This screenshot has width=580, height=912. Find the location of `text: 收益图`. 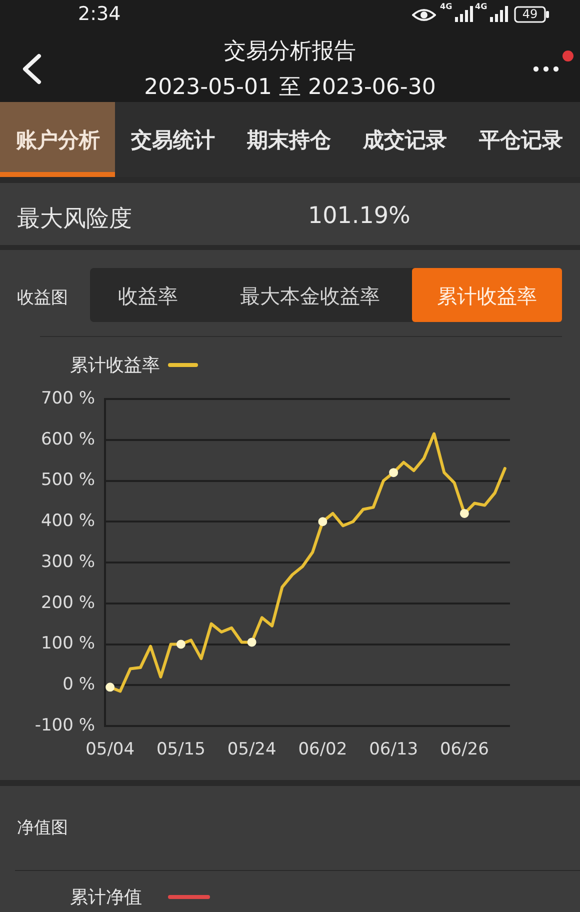

text: 收益图 is located at coordinates (42, 298).